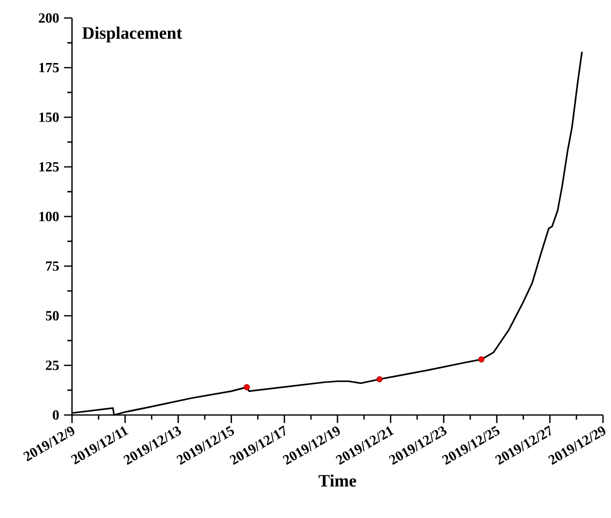  Describe the element at coordinates (52, 266) in the screenshot. I see `y-tick-label: 75` at that location.